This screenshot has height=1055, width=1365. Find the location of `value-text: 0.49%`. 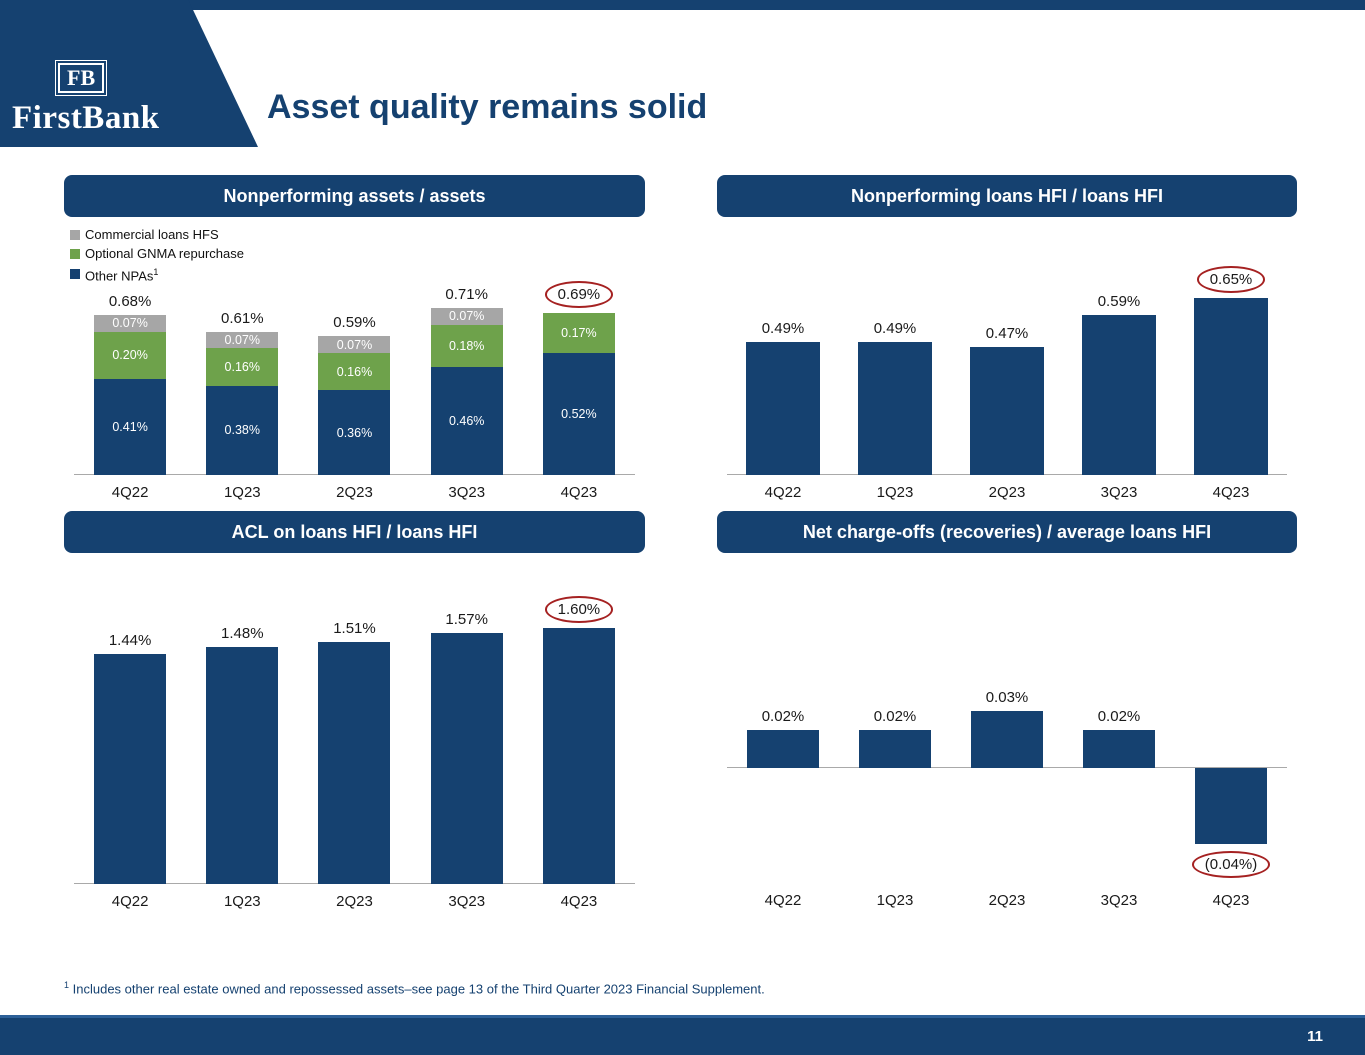

value-text: 0.49% is located at coordinates (895, 328).